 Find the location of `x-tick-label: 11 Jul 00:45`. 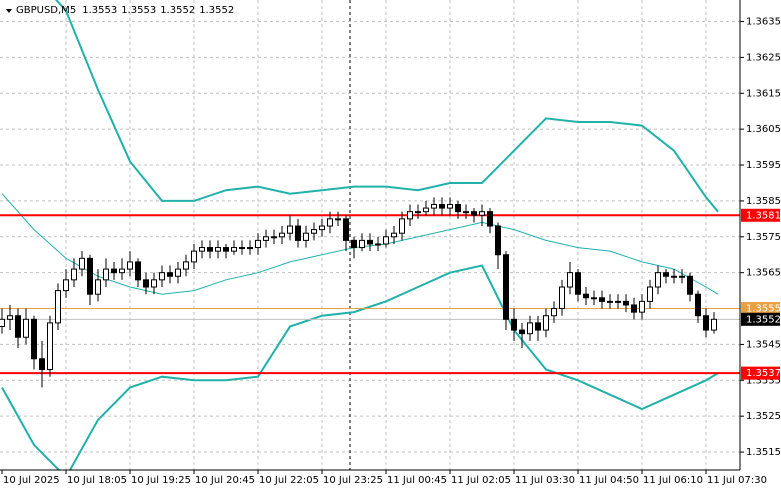

x-tick-label: 11 Jul 00:45 is located at coordinates (417, 480).